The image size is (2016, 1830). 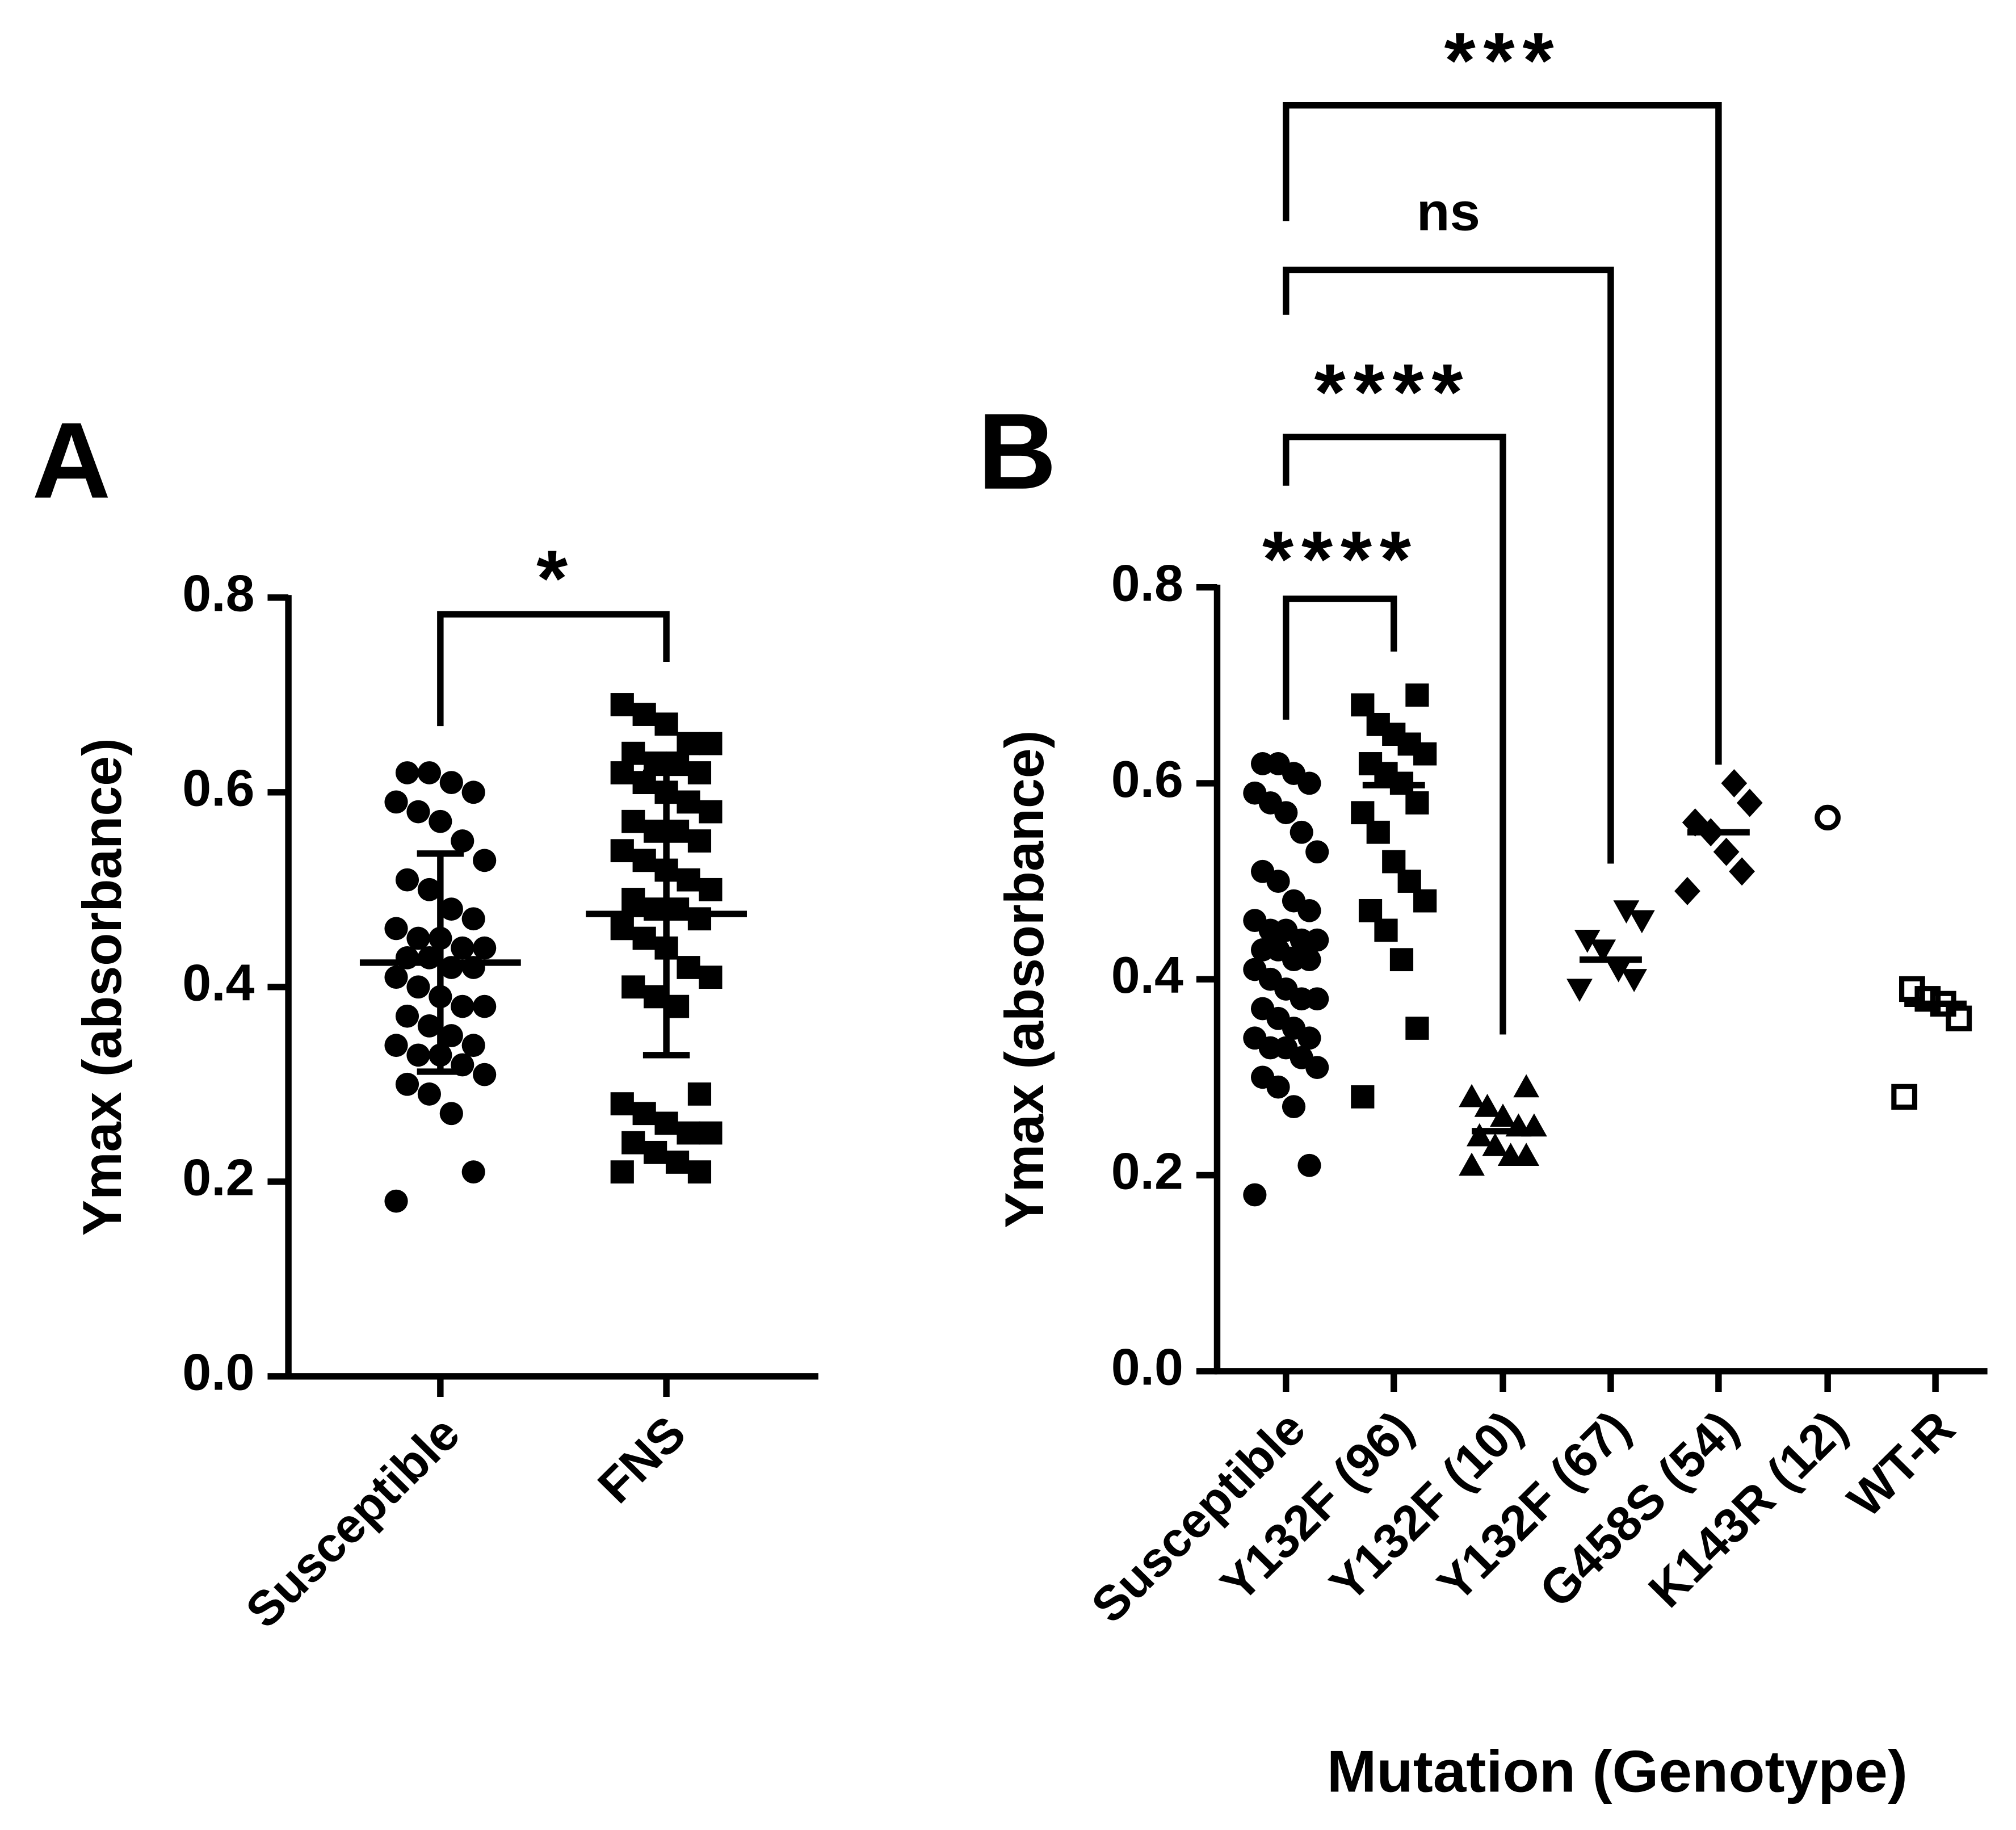 What do you see at coordinates (1017, 451) in the screenshot?
I see `panel-label: B` at bounding box center [1017, 451].